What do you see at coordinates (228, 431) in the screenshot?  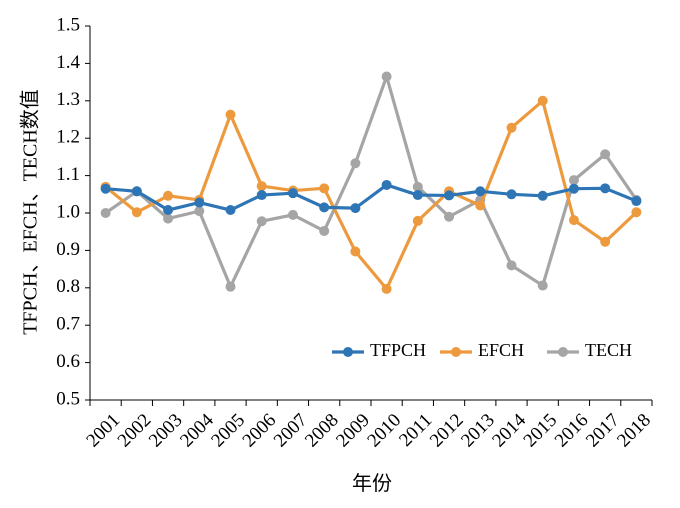 I see `x-tick-label: 2005` at bounding box center [228, 431].